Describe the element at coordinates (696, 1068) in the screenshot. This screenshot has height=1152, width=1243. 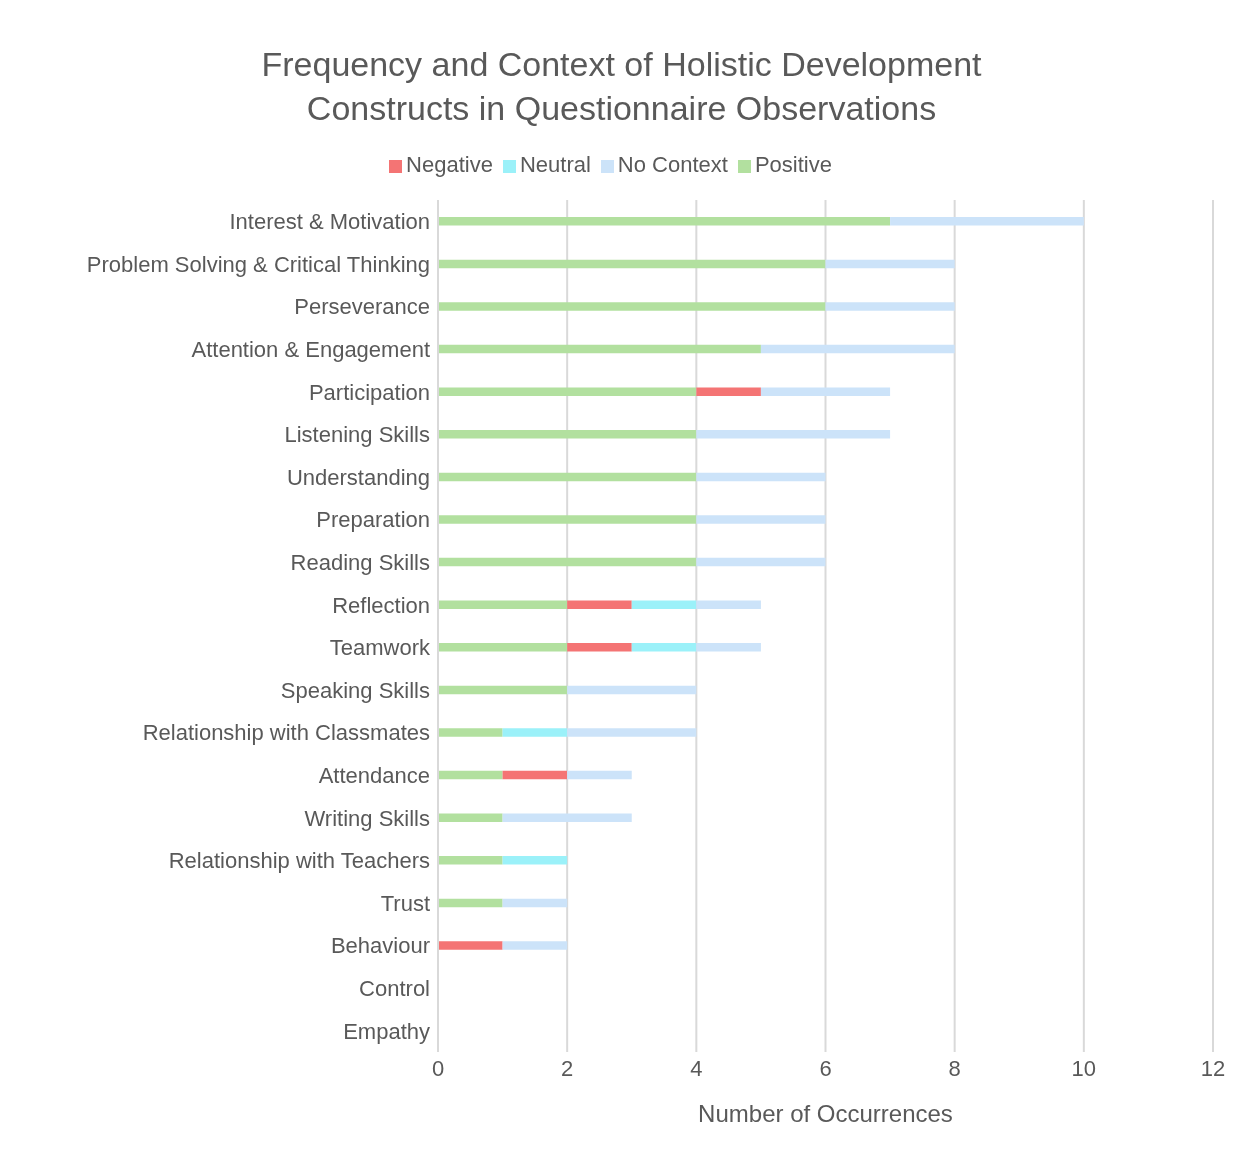
I see `x-tick-label: 4` at that location.